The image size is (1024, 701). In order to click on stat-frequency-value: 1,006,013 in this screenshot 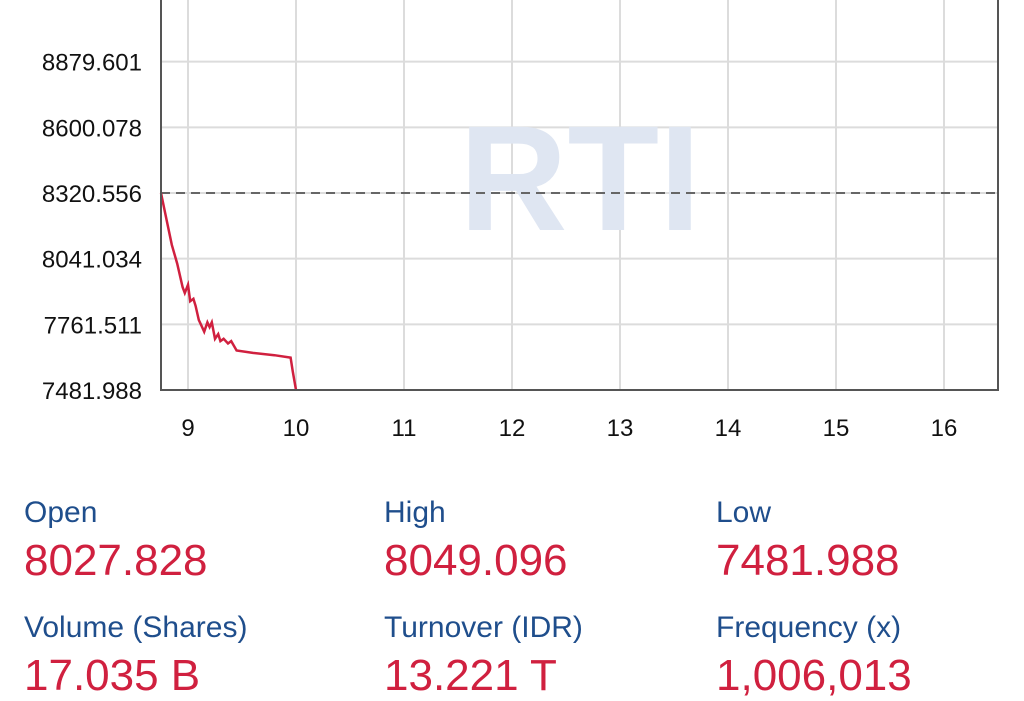, I will do `click(814, 675)`.